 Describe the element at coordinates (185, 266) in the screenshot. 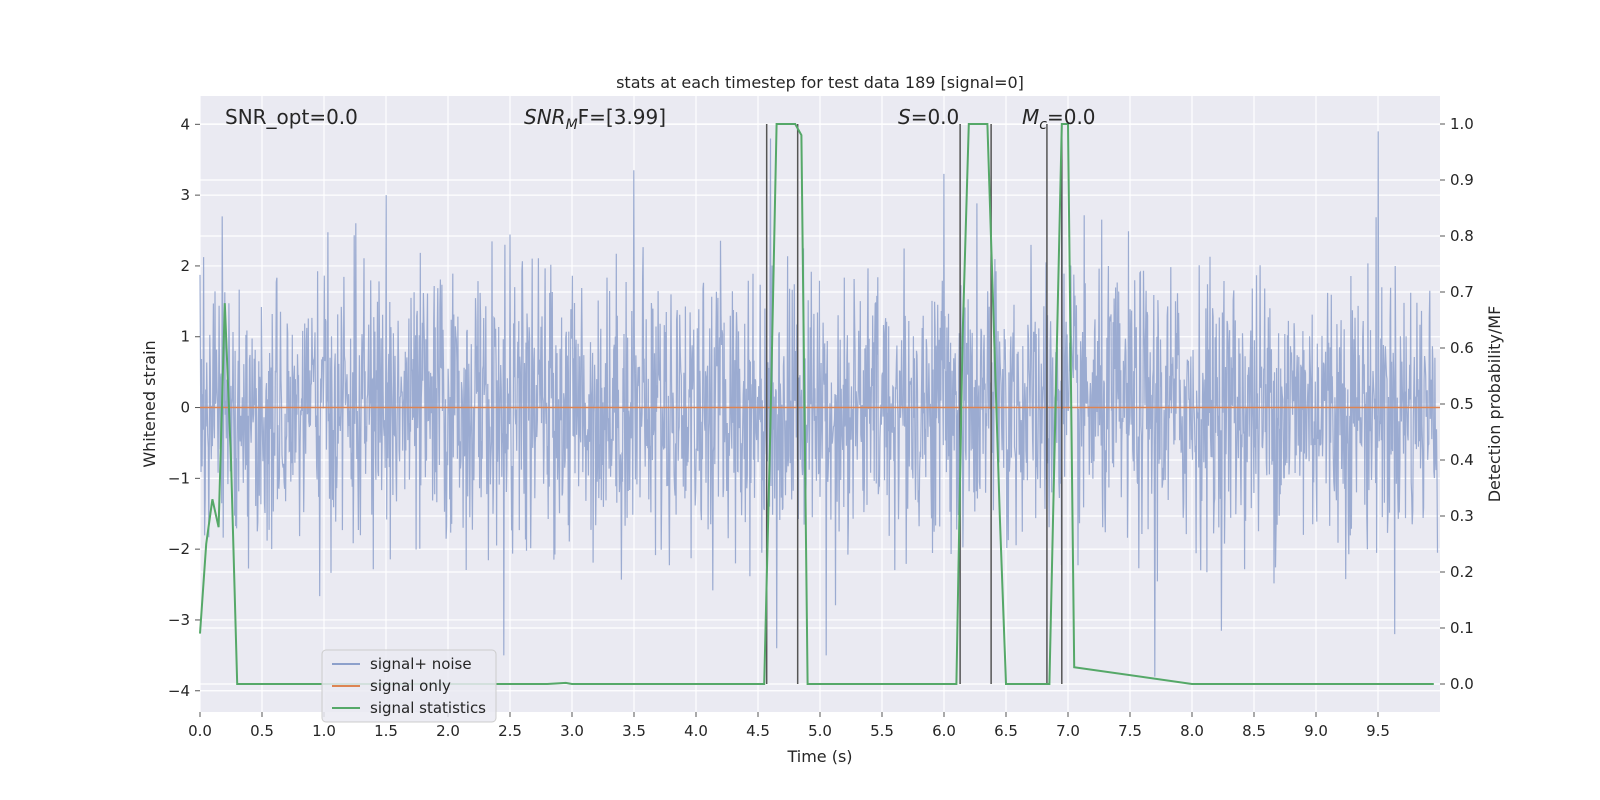

I see `y-left-tick-label: 2` at that location.